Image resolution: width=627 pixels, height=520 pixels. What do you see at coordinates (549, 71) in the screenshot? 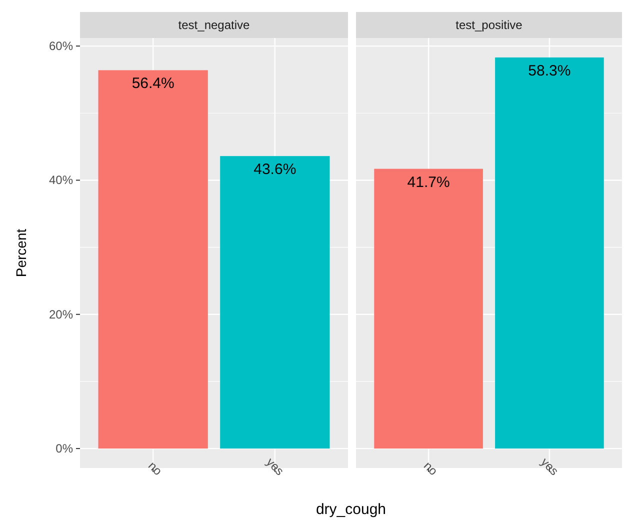
I see `data-label: 58.3%` at bounding box center [549, 71].